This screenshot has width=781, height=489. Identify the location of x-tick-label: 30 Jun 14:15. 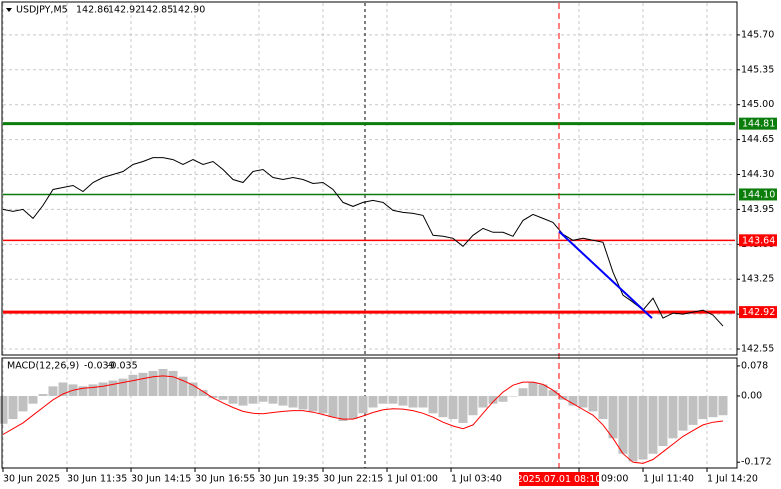
(161, 479).